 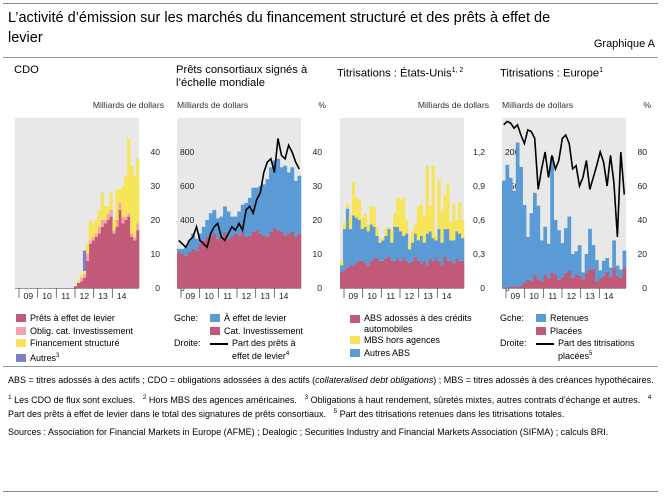 I want to click on y-tick-label: 20, so click(x=155, y=220).